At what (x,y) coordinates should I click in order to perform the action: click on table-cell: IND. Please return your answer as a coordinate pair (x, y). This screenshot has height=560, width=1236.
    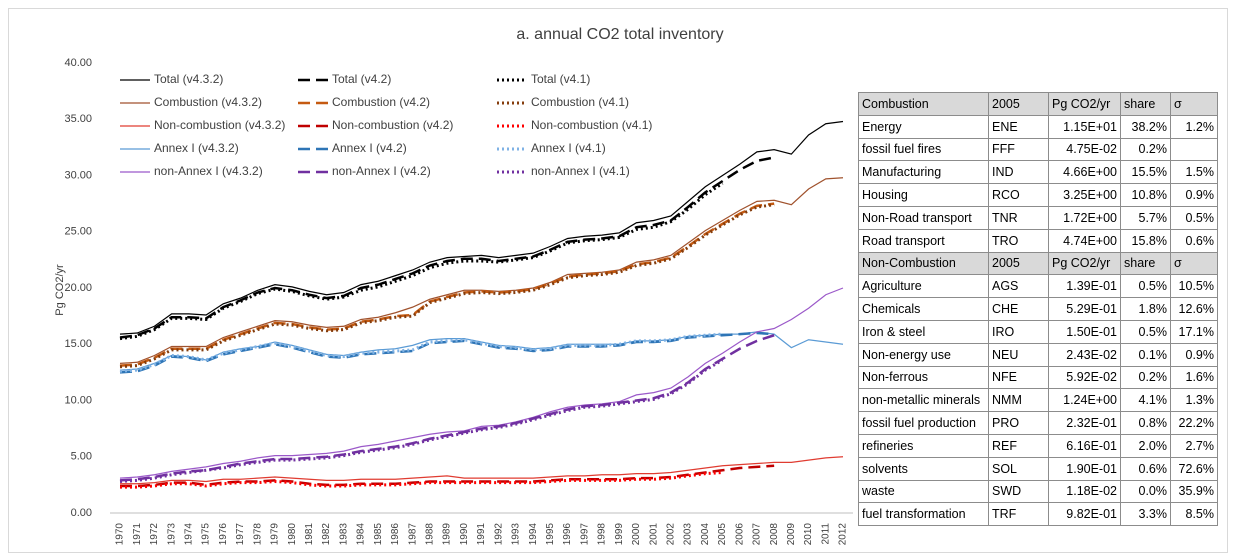
    Looking at the image, I should click on (1018, 172).